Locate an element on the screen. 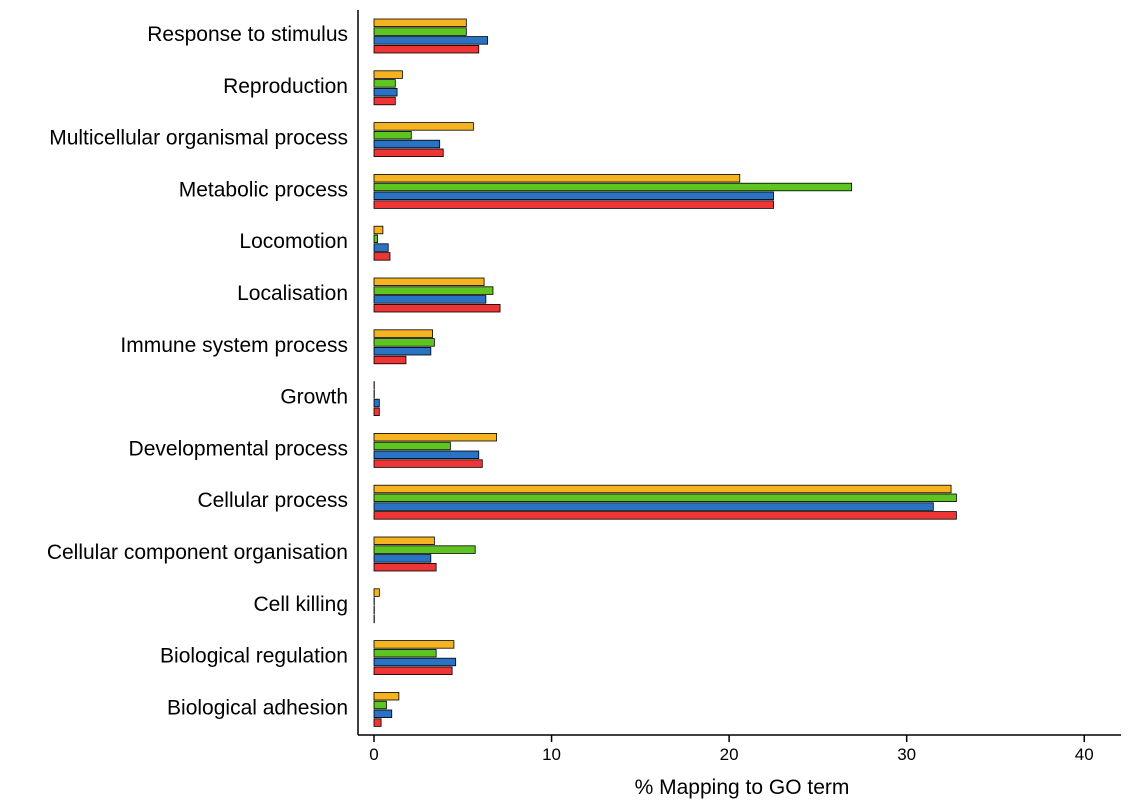 The width and height of the screenshot is (1139, 806). x-axis-title: % Mapping to GO term is located at coordinates (742, 787).